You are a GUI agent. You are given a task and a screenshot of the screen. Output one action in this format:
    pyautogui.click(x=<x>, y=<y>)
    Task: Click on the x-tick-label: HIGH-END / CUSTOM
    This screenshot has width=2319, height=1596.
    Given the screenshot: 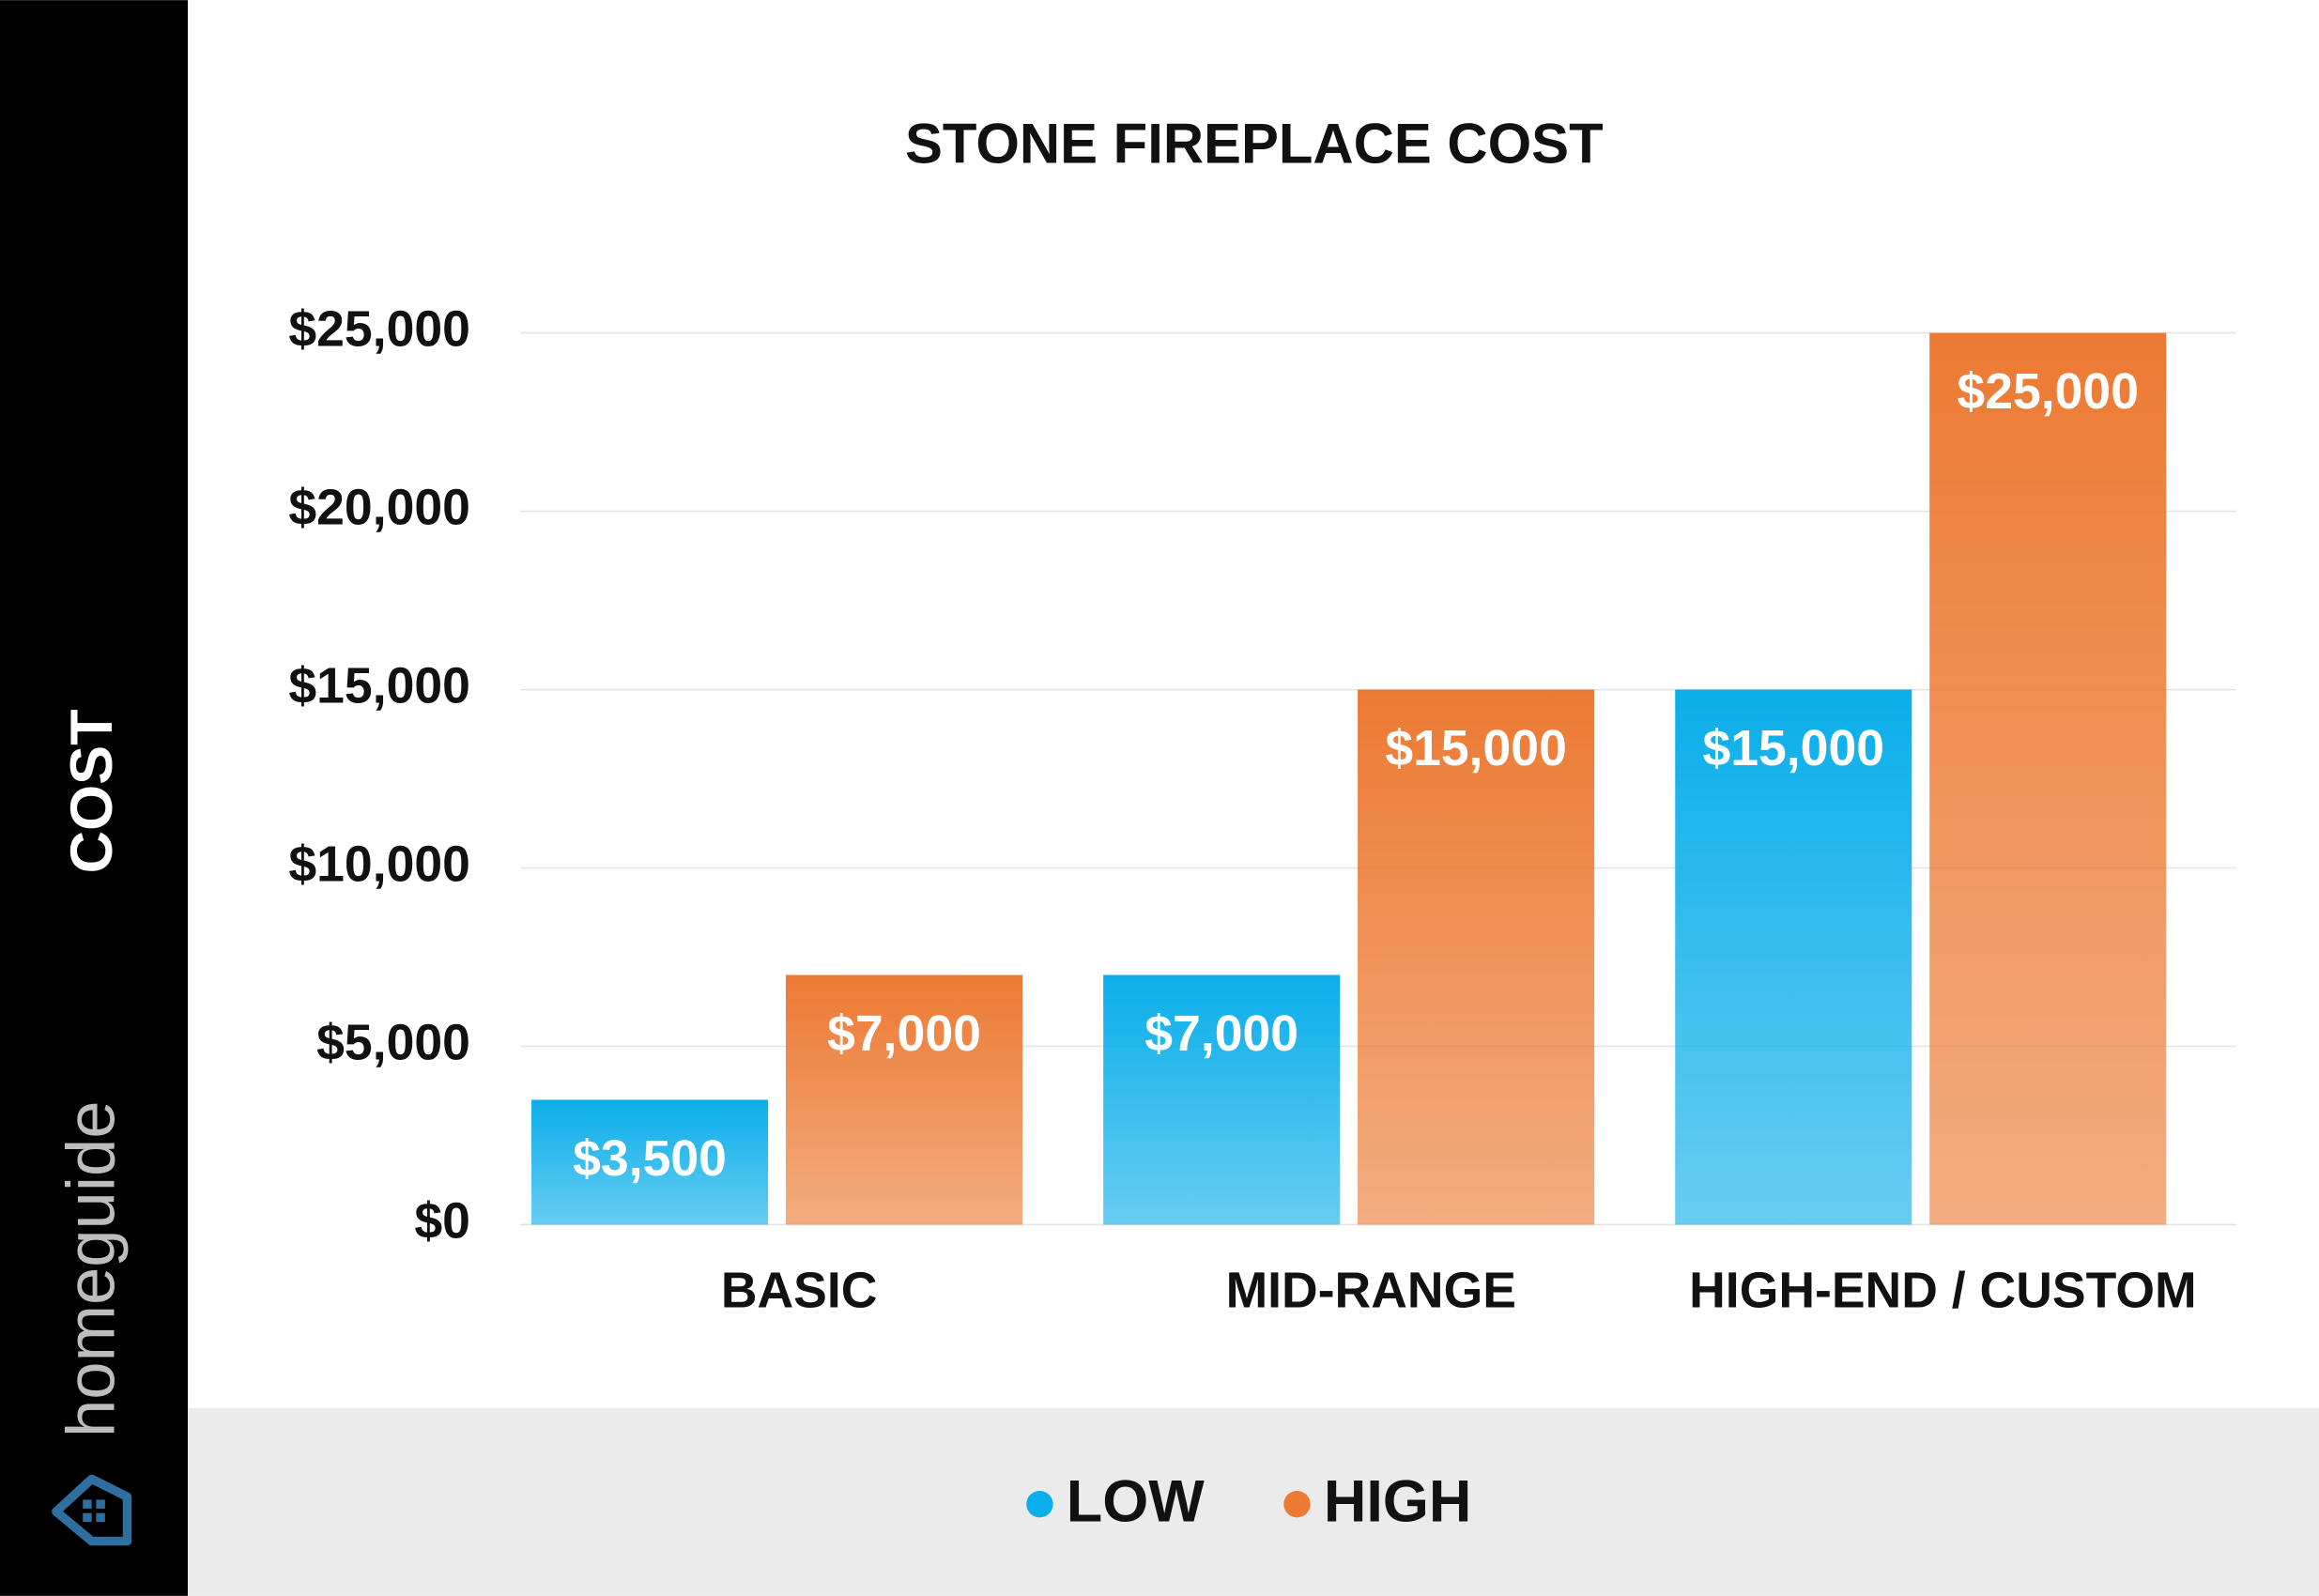 What is the action you would take?
    pyautogui.click(x=1942, y=1292)
    